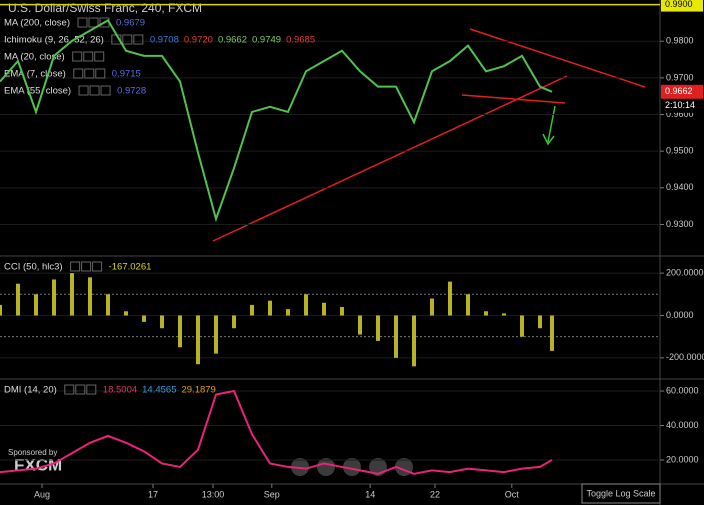 The width and height of the screenshot is (704, 505). I want to click on level-label: 0.9900, so click(679, 4).